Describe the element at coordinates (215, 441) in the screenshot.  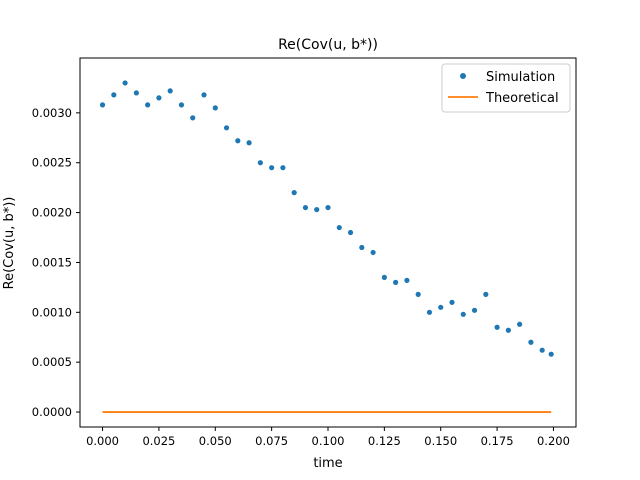
I see `x-tick-label: 0.050` at that location.